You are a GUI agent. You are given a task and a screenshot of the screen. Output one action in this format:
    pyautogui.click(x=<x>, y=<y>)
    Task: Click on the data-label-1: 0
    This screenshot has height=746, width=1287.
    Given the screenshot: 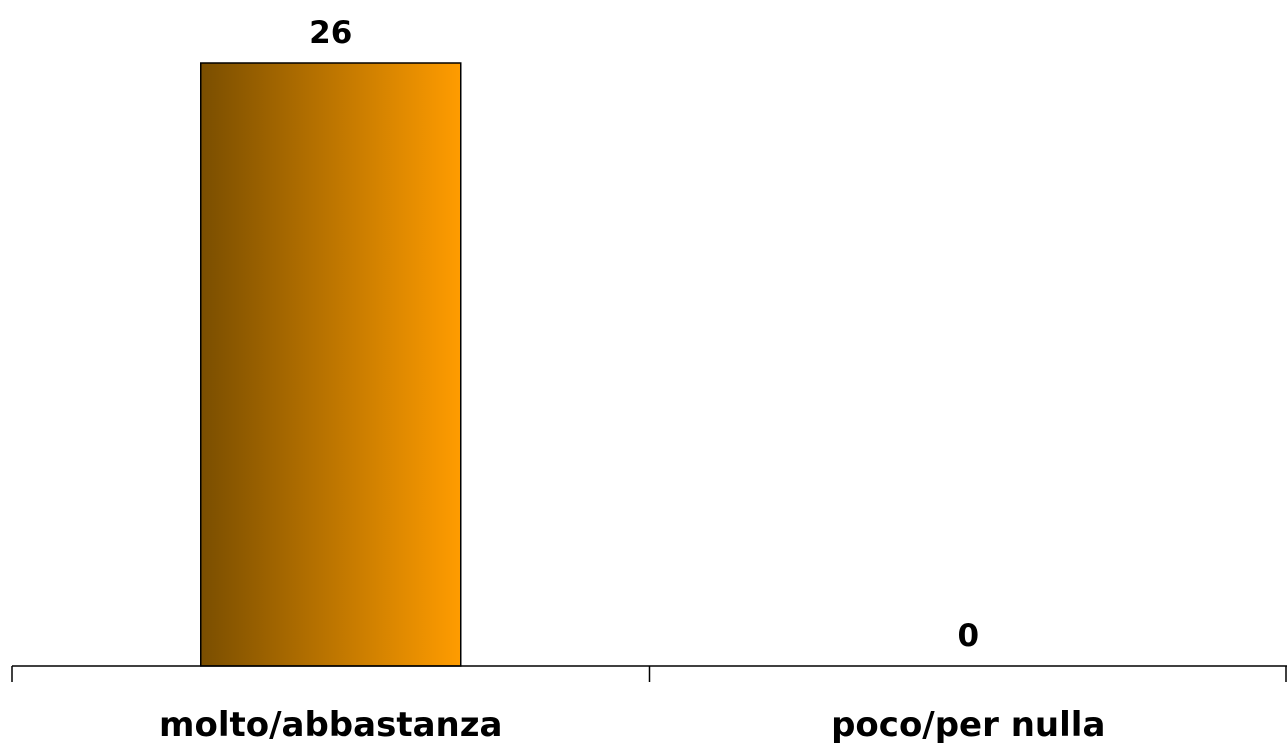 What is the action you would take?
    pyautogui.click(x=968, y=636)
    